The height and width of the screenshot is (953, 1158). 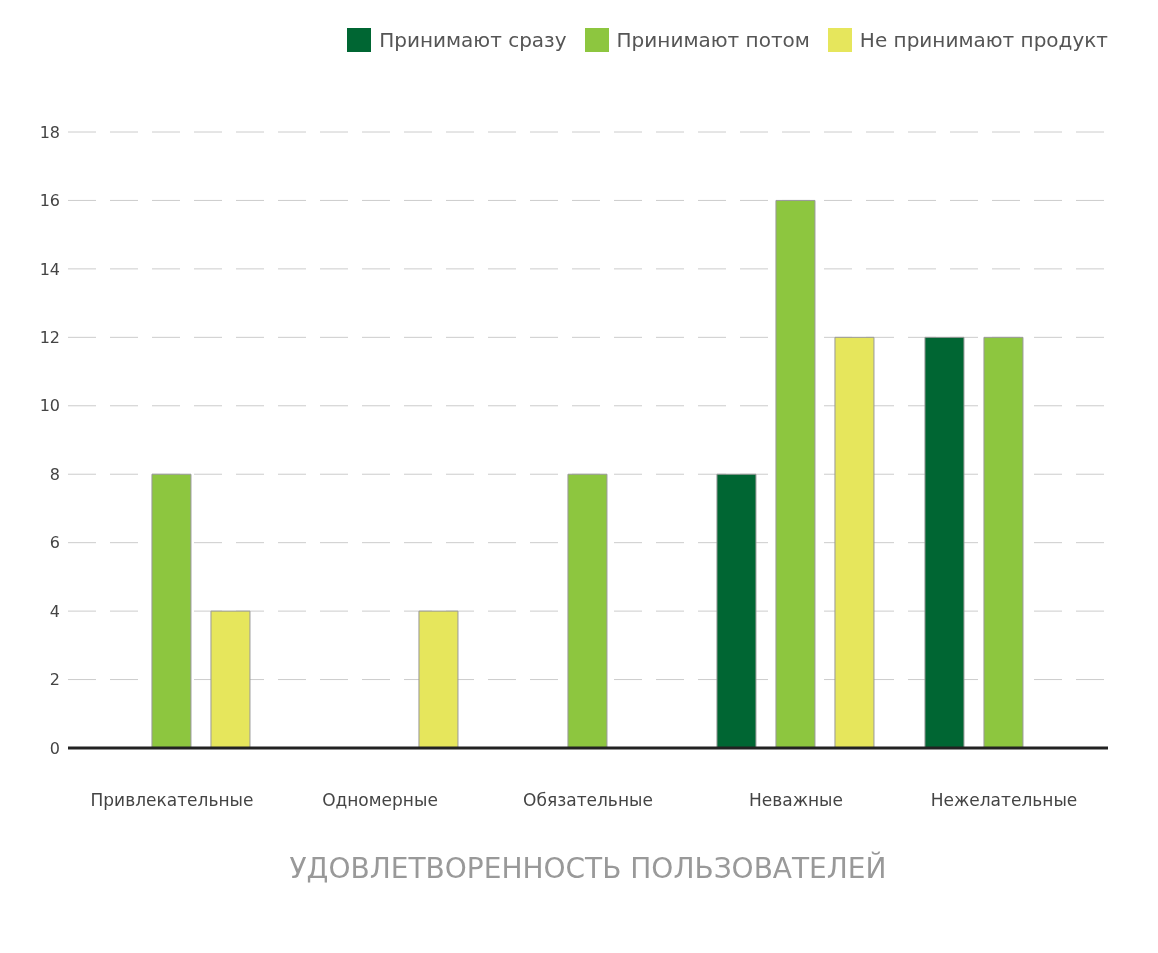 What do you see at coordinates (54, 543) in the screenshot?
I see `y-tick-label: 6` at bounding box center [54, 543].